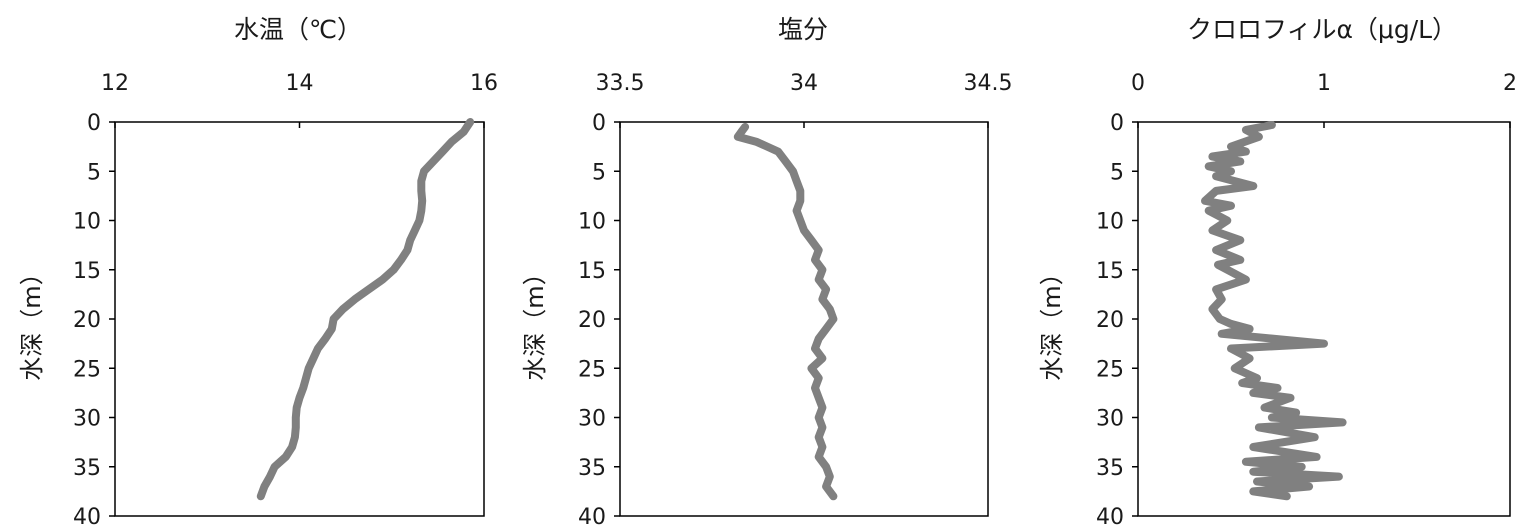 Image resolution: width=1533 pixels, height=526 pixels. I want to click on x-tick-label: 33.5, so click(620, 83).